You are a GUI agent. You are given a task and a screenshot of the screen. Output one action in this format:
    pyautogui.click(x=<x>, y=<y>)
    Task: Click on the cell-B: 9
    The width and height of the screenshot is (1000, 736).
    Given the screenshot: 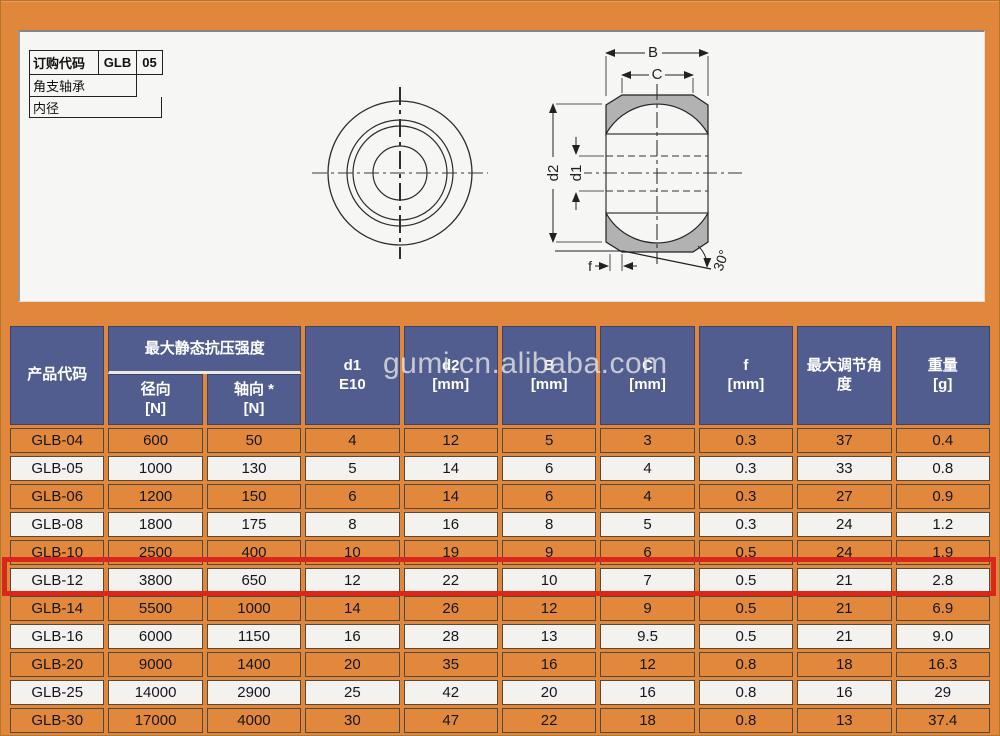 What is the action you would take?
    pyautogui.click(x=549, y=552)
    